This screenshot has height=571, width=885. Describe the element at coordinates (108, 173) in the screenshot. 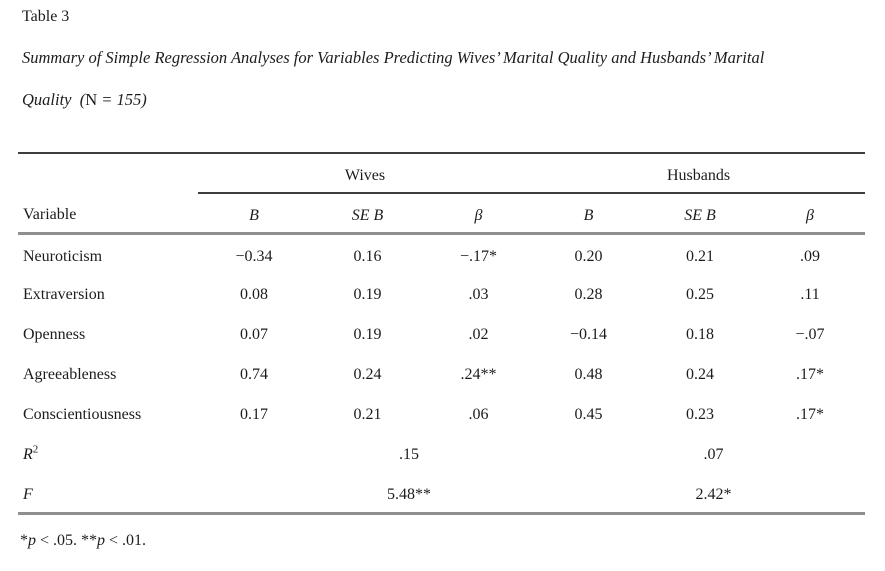

I see `group-header-spacer` at that location.